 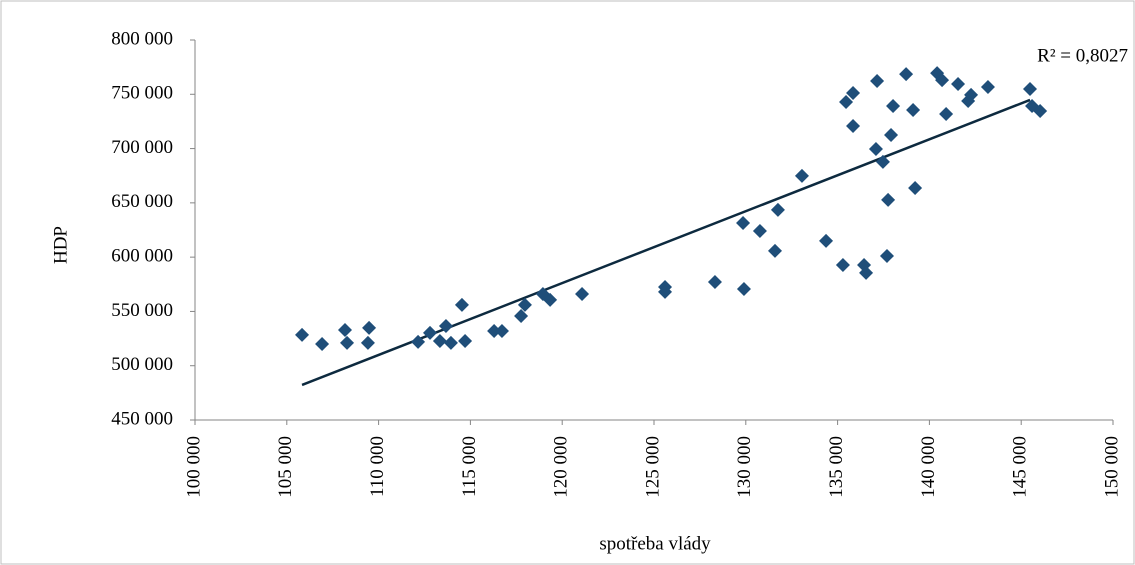 What do you see at coordinates (285, 467) in the screenshot?
I see `x-tick-label: 105 000` at bounding box center [285, 467].